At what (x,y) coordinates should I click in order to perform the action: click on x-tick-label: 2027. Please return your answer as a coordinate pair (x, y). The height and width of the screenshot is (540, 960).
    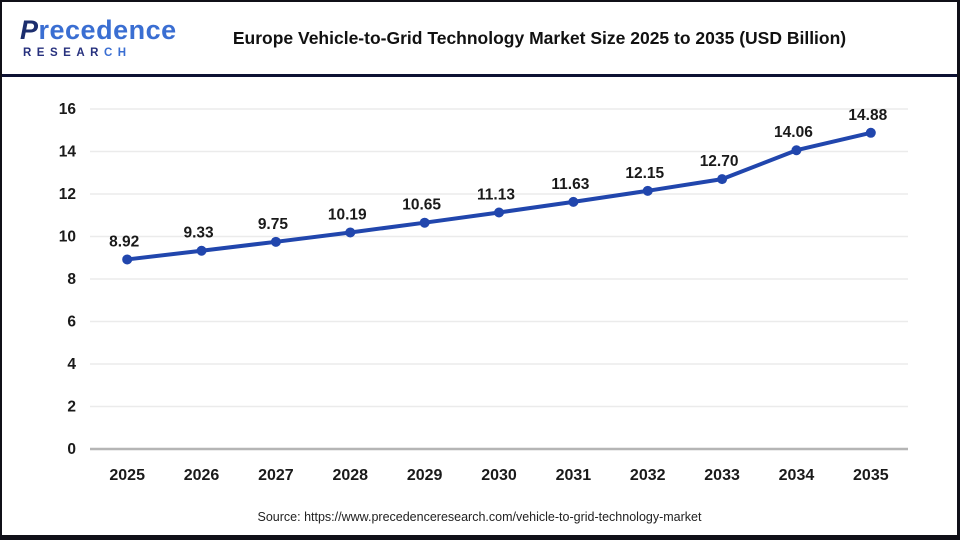
    Looking at the image, I should click on (276, 475).